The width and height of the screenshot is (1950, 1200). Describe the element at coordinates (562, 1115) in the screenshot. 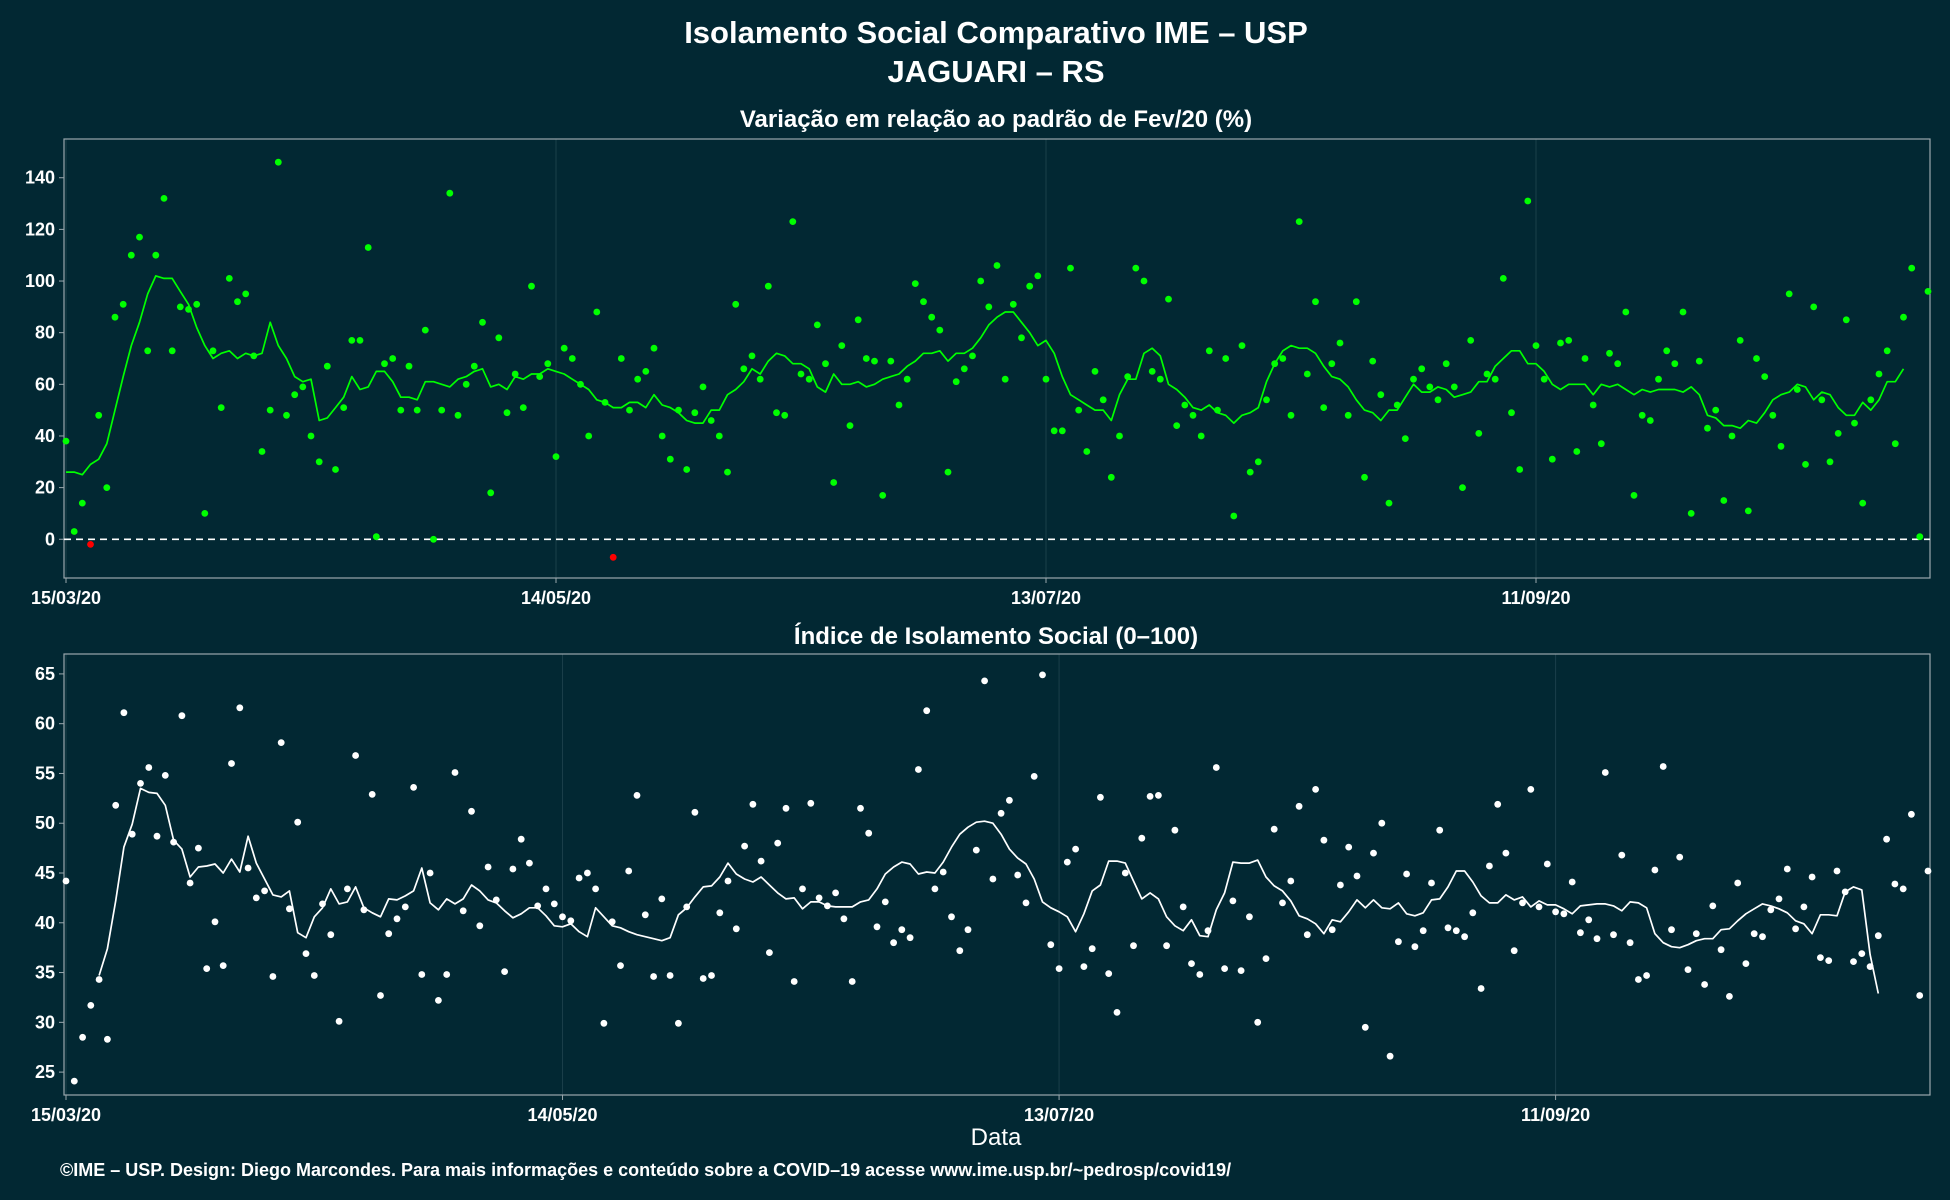

I see `index-xtick-label: 14/05/20` at that location.